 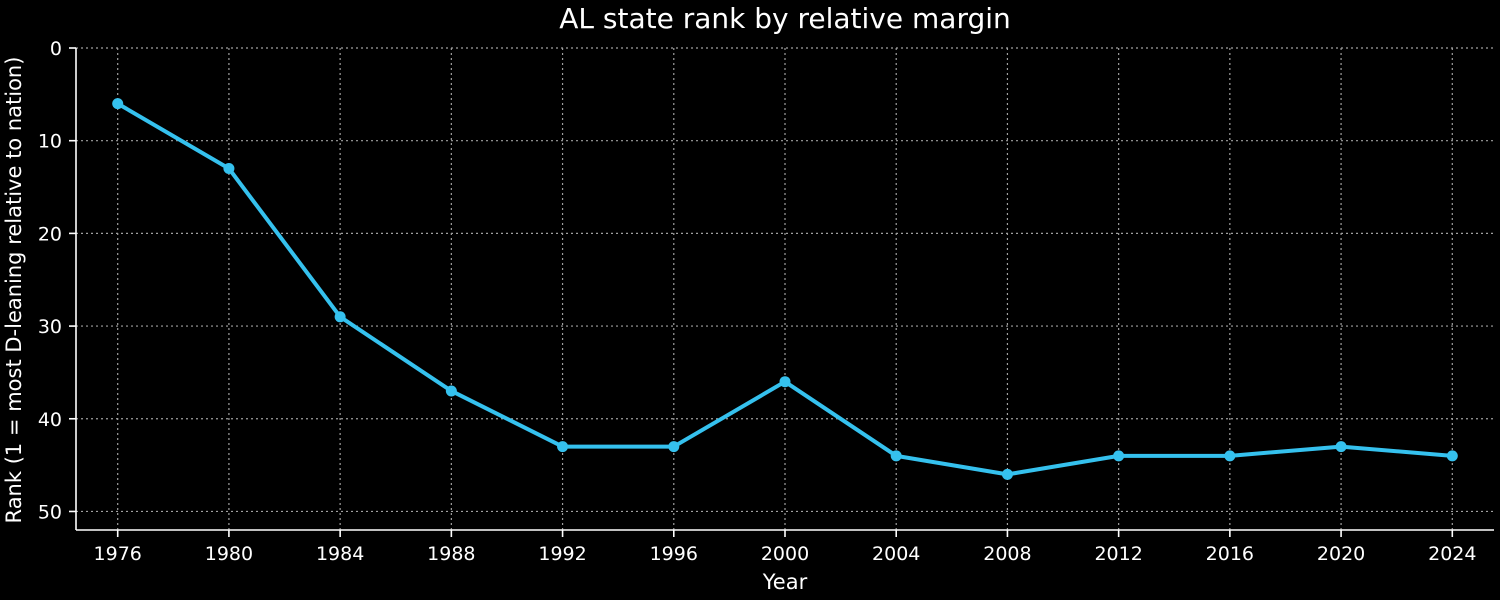 What do you see at coordinates (1341, 554) in the screenshot?
I see `x-tick-label: 2020` at bounding box center [1341, 554].